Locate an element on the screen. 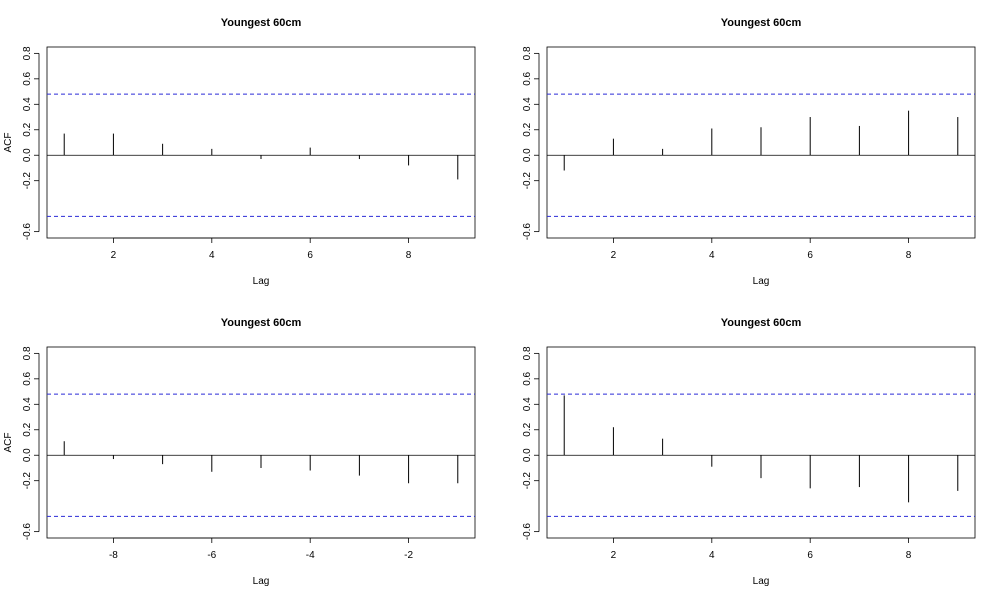 The image size is (1000, 600). panel-2-x-axis-title: Lag is located at coordinates (761, 281).